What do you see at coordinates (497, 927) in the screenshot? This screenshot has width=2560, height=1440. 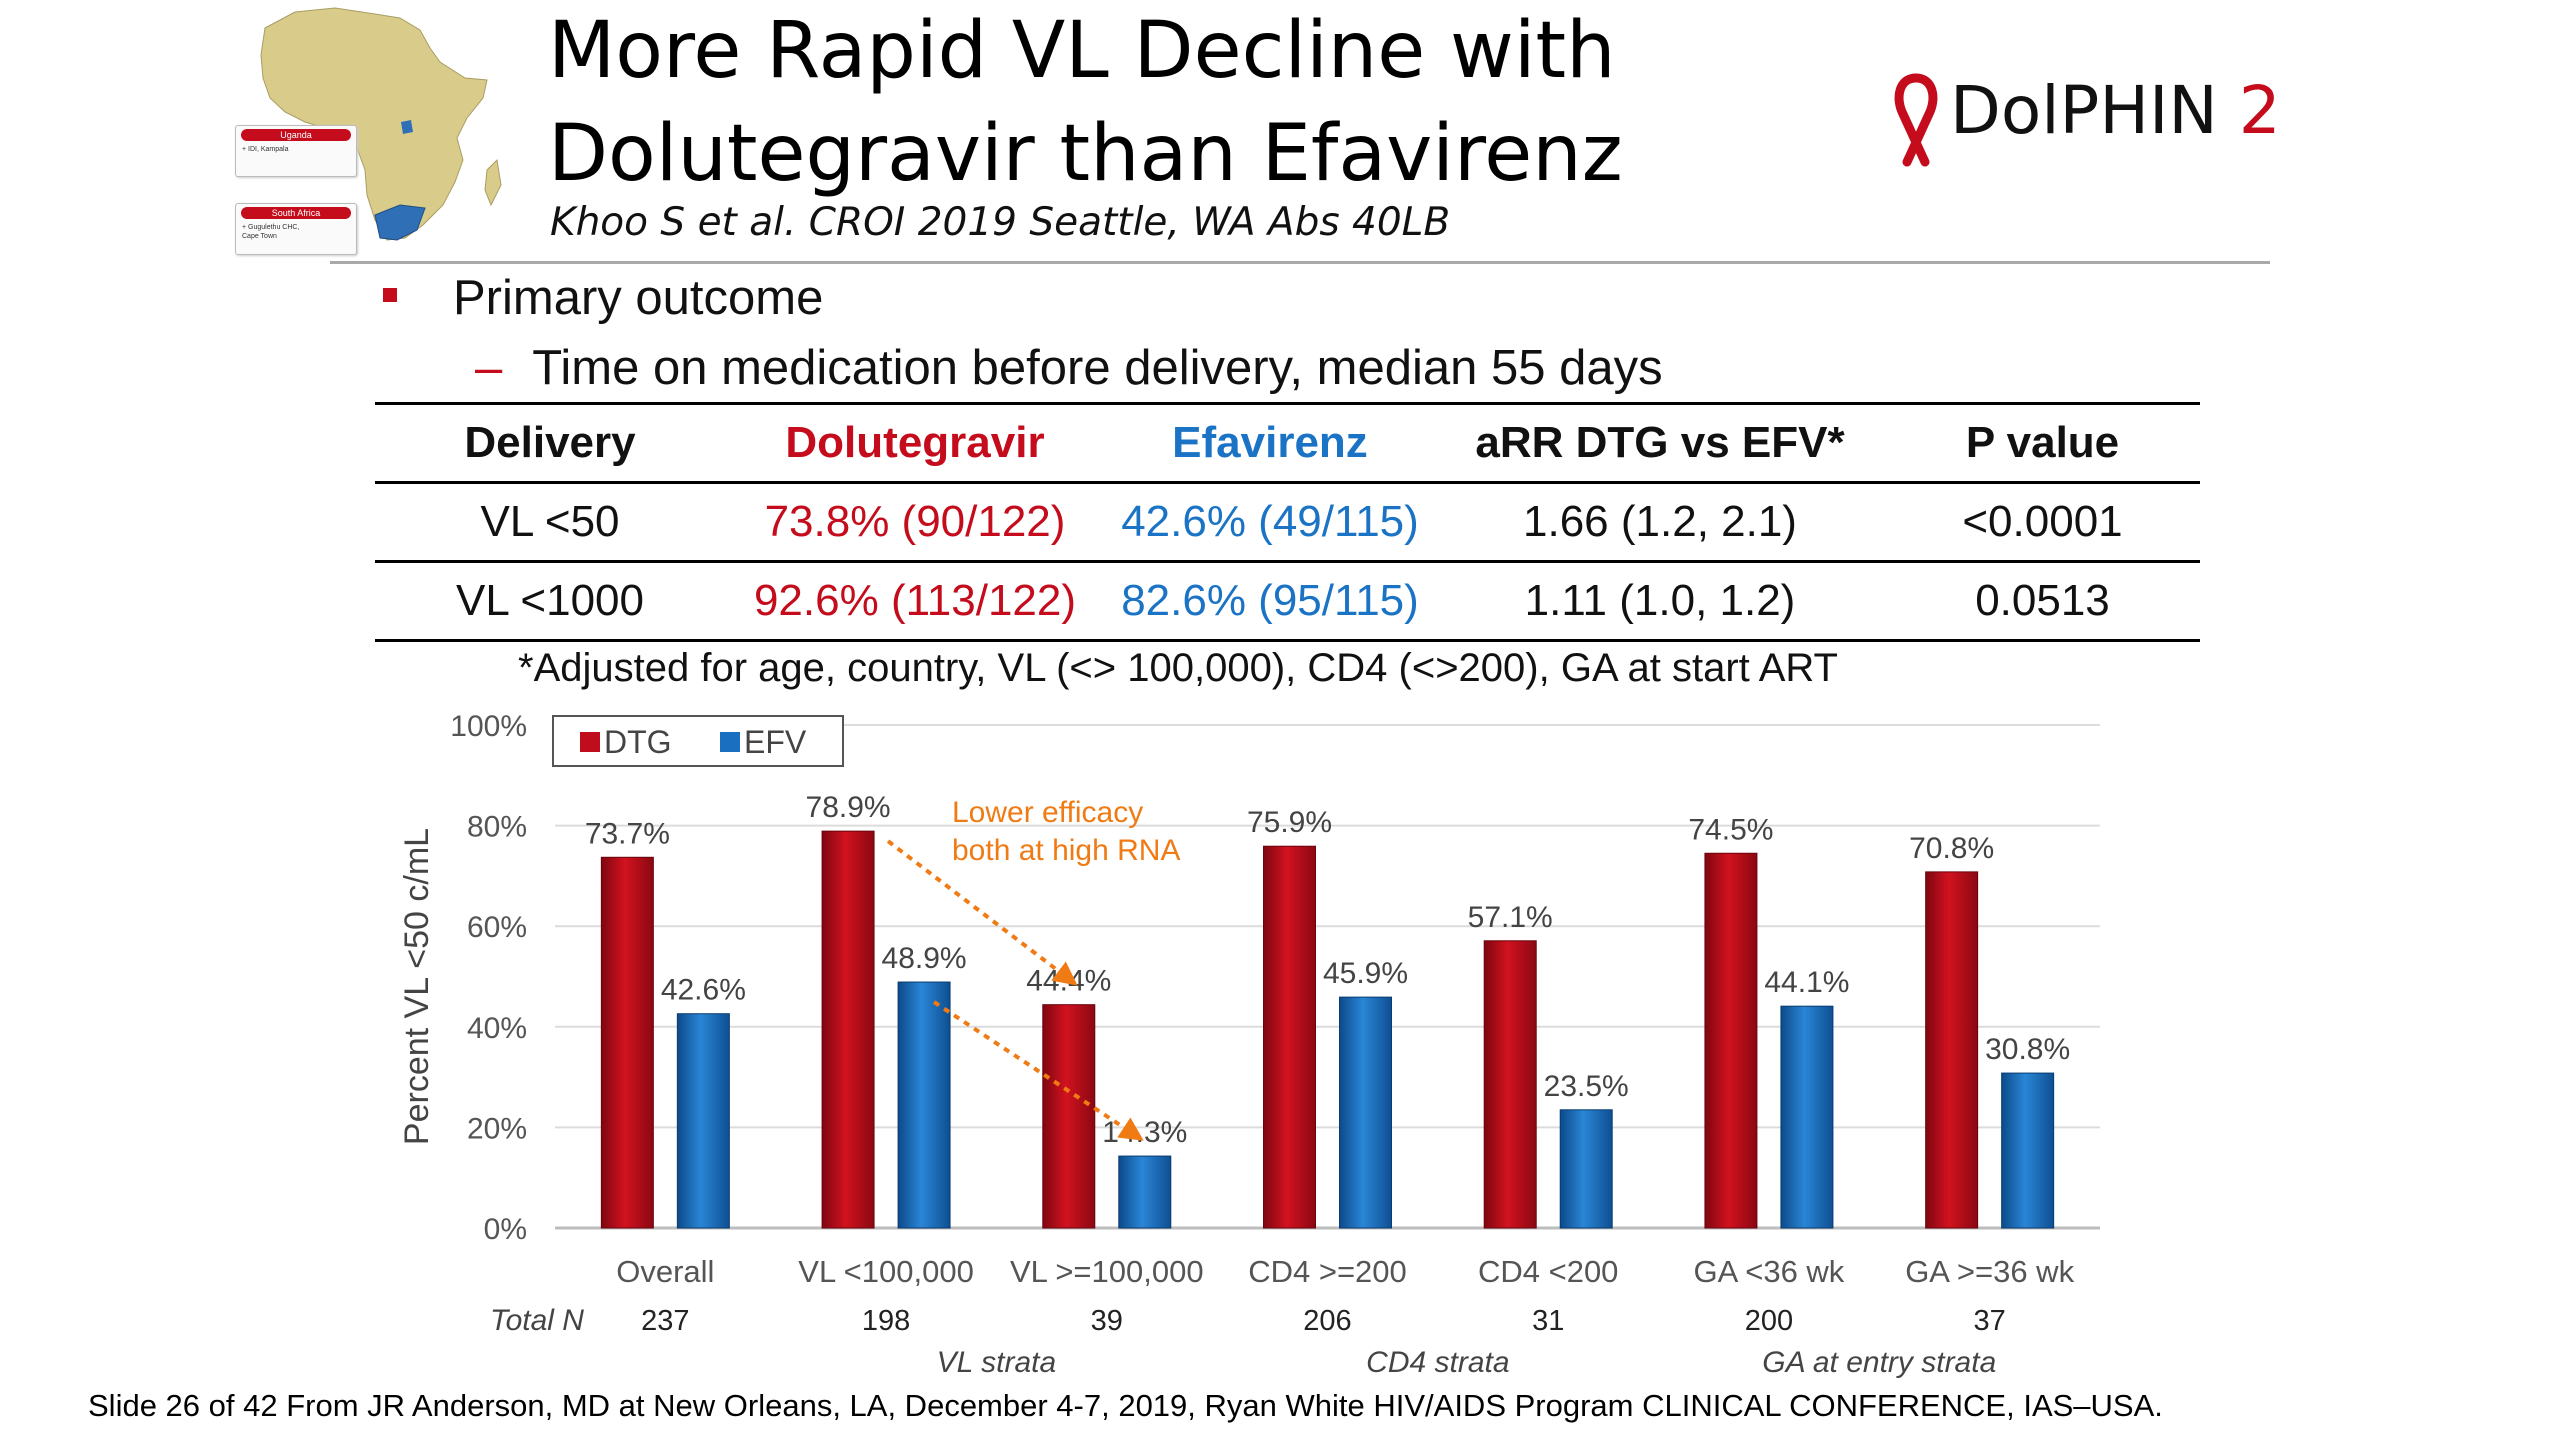 I see `y-tick-label: 60%` at bounding box center [497, 927].